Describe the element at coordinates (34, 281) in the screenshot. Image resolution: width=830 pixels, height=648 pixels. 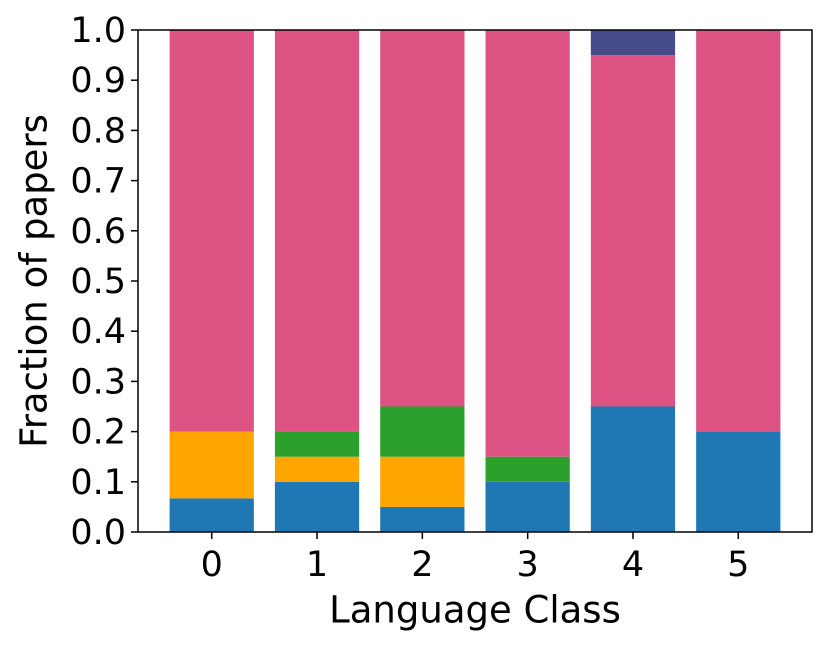
I see `y-axis-label: Fraction of papers` at that location.